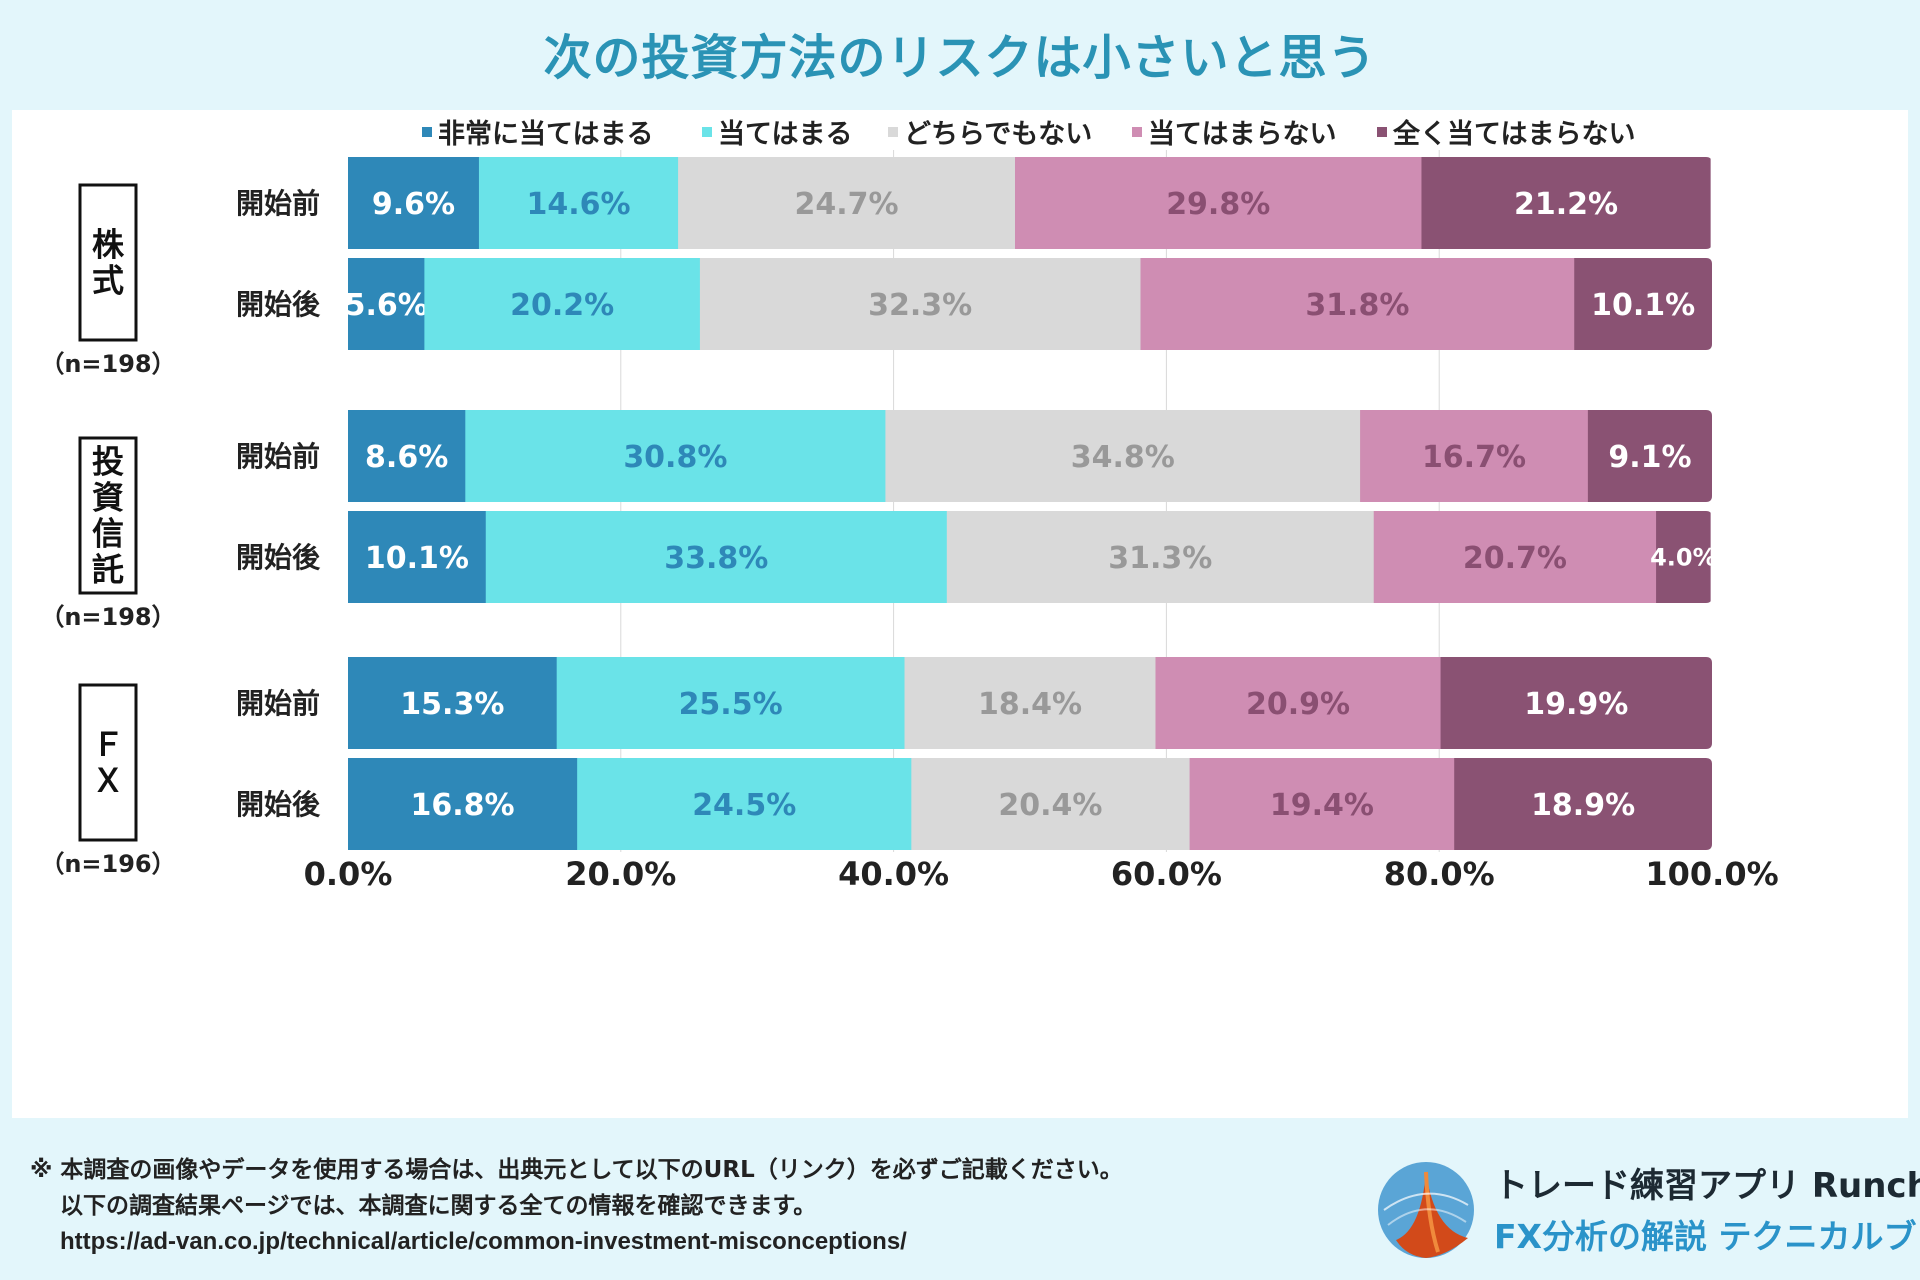  Describe the element at coordinates (1242, 134) in the screenshot. I see `legend-label-4: 当てはまらない` at that location.